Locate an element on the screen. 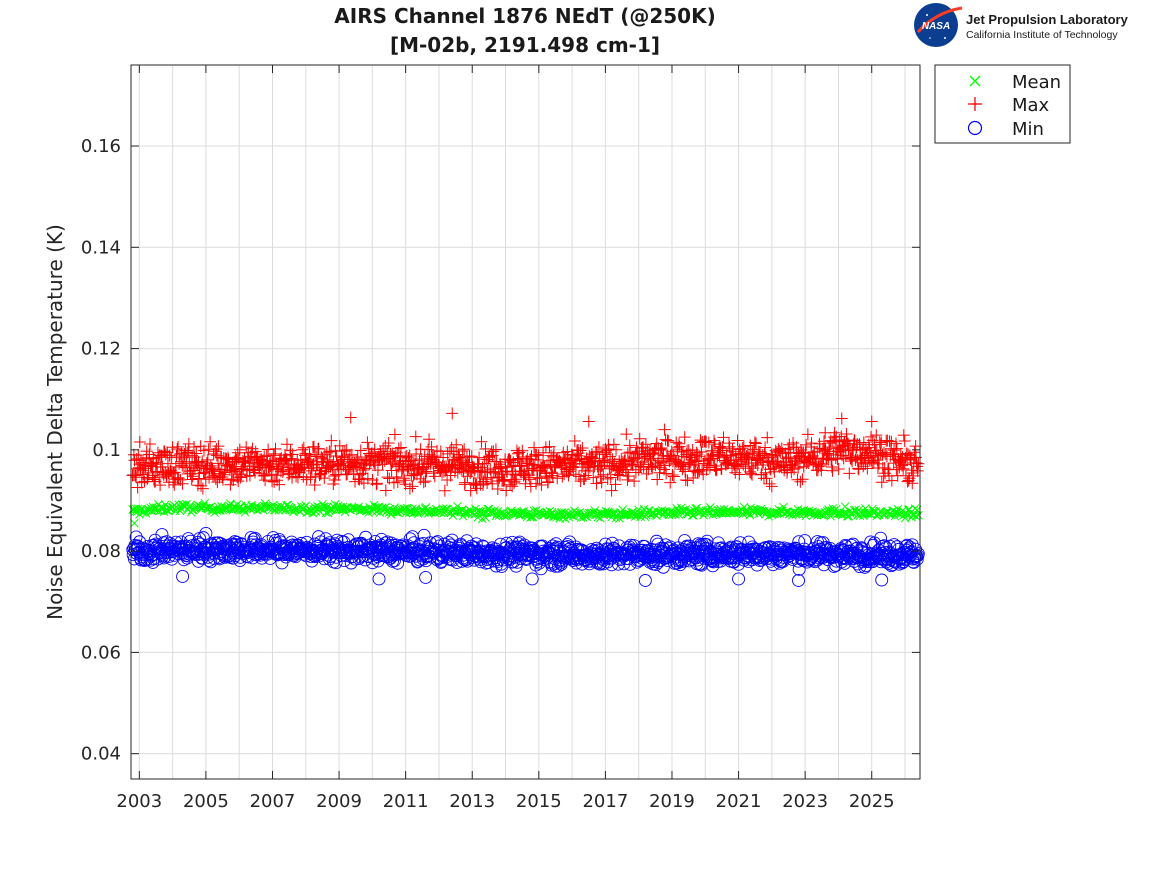 This screenshot has width=1167, height=875. y-tick-label: 0.14 is located at coordinates (101, 247).